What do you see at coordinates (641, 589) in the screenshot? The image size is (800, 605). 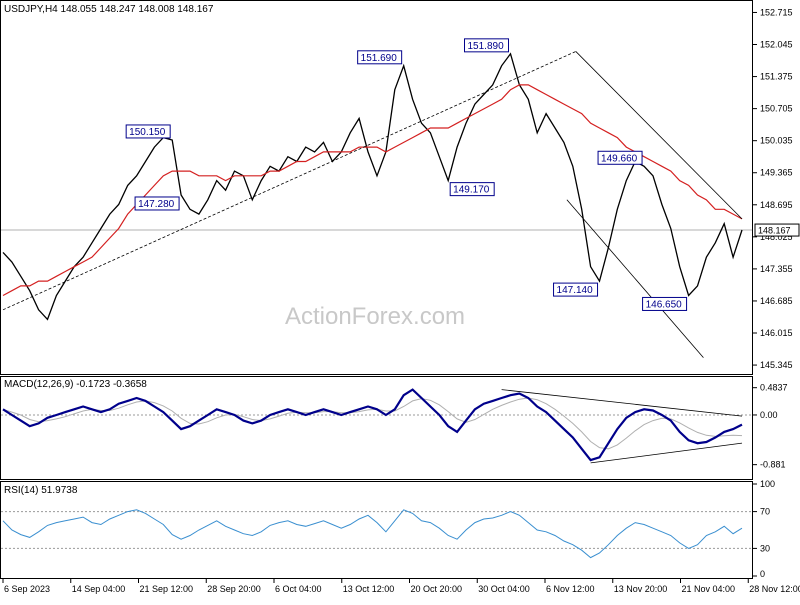 I see `time-tick-label: 13 Nov 20:00` at bounding box center [641, 589].